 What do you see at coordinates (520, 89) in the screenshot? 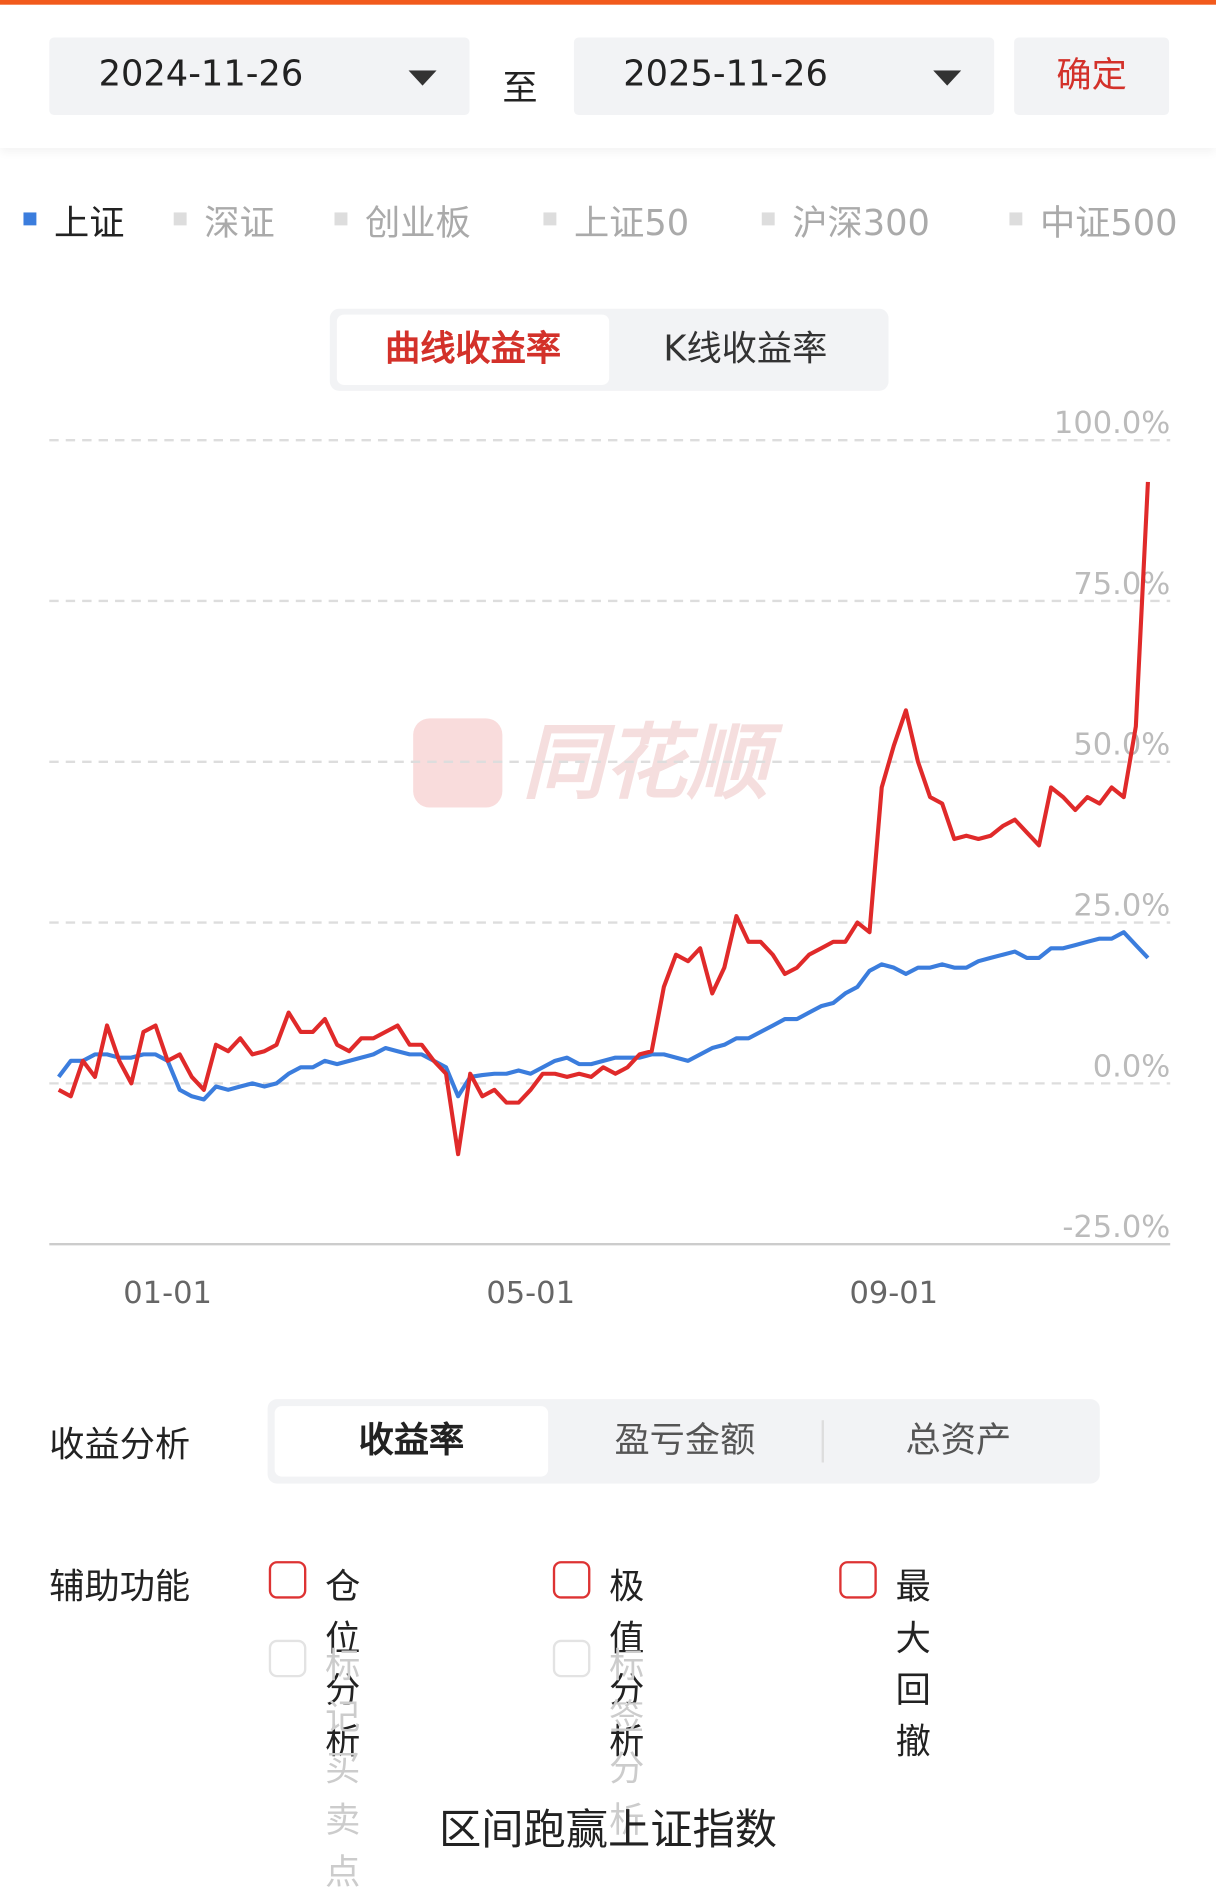
I see `separator: 至` at bounding box center [520, 89].